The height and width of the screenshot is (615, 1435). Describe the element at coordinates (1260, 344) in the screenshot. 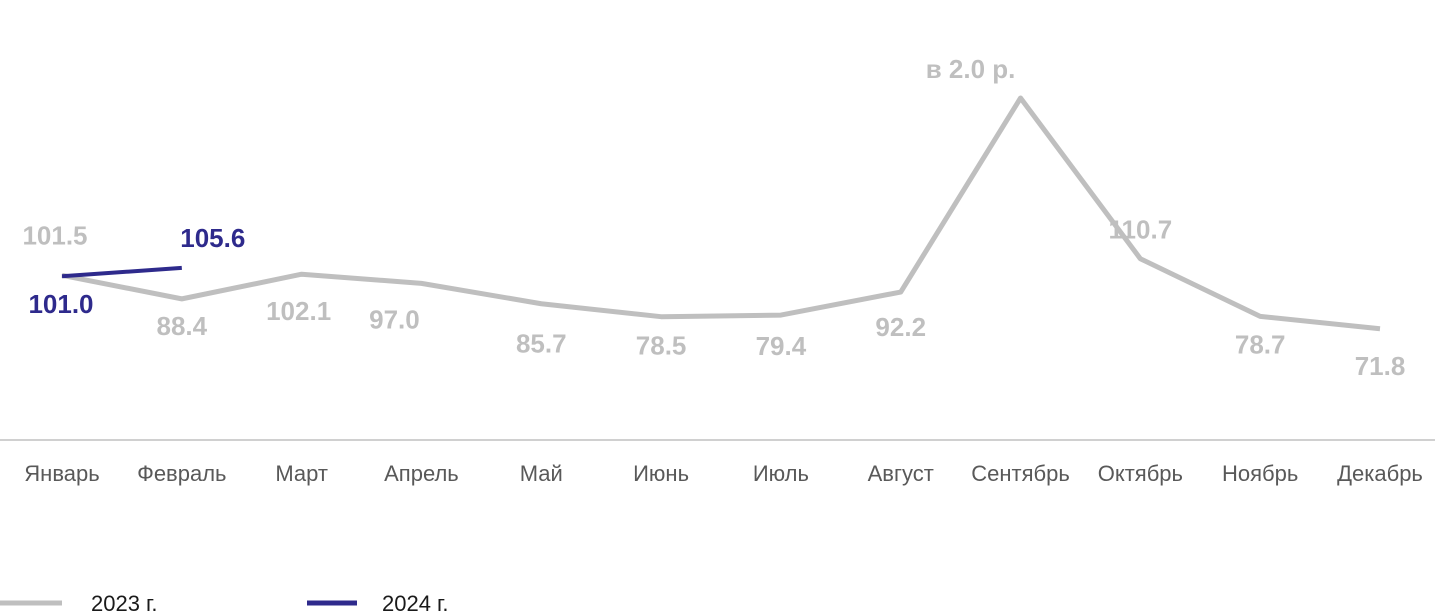

I see `data-label: 78.7` at that location.